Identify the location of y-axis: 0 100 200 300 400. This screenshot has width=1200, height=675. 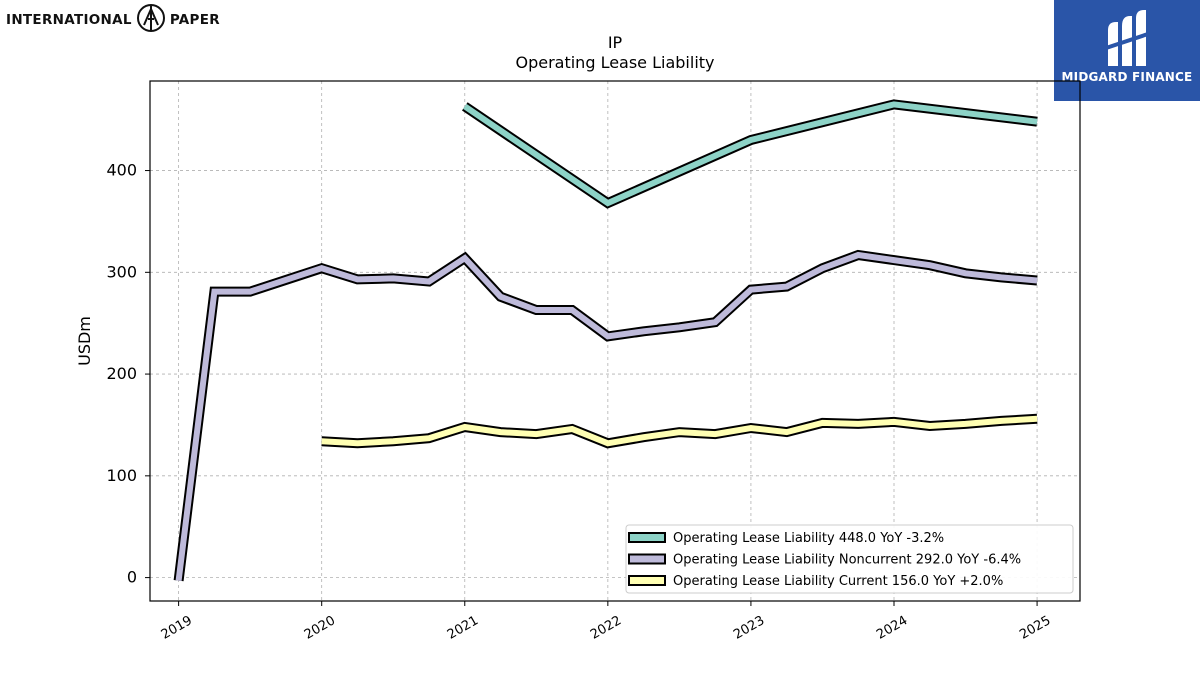
(128, 374).